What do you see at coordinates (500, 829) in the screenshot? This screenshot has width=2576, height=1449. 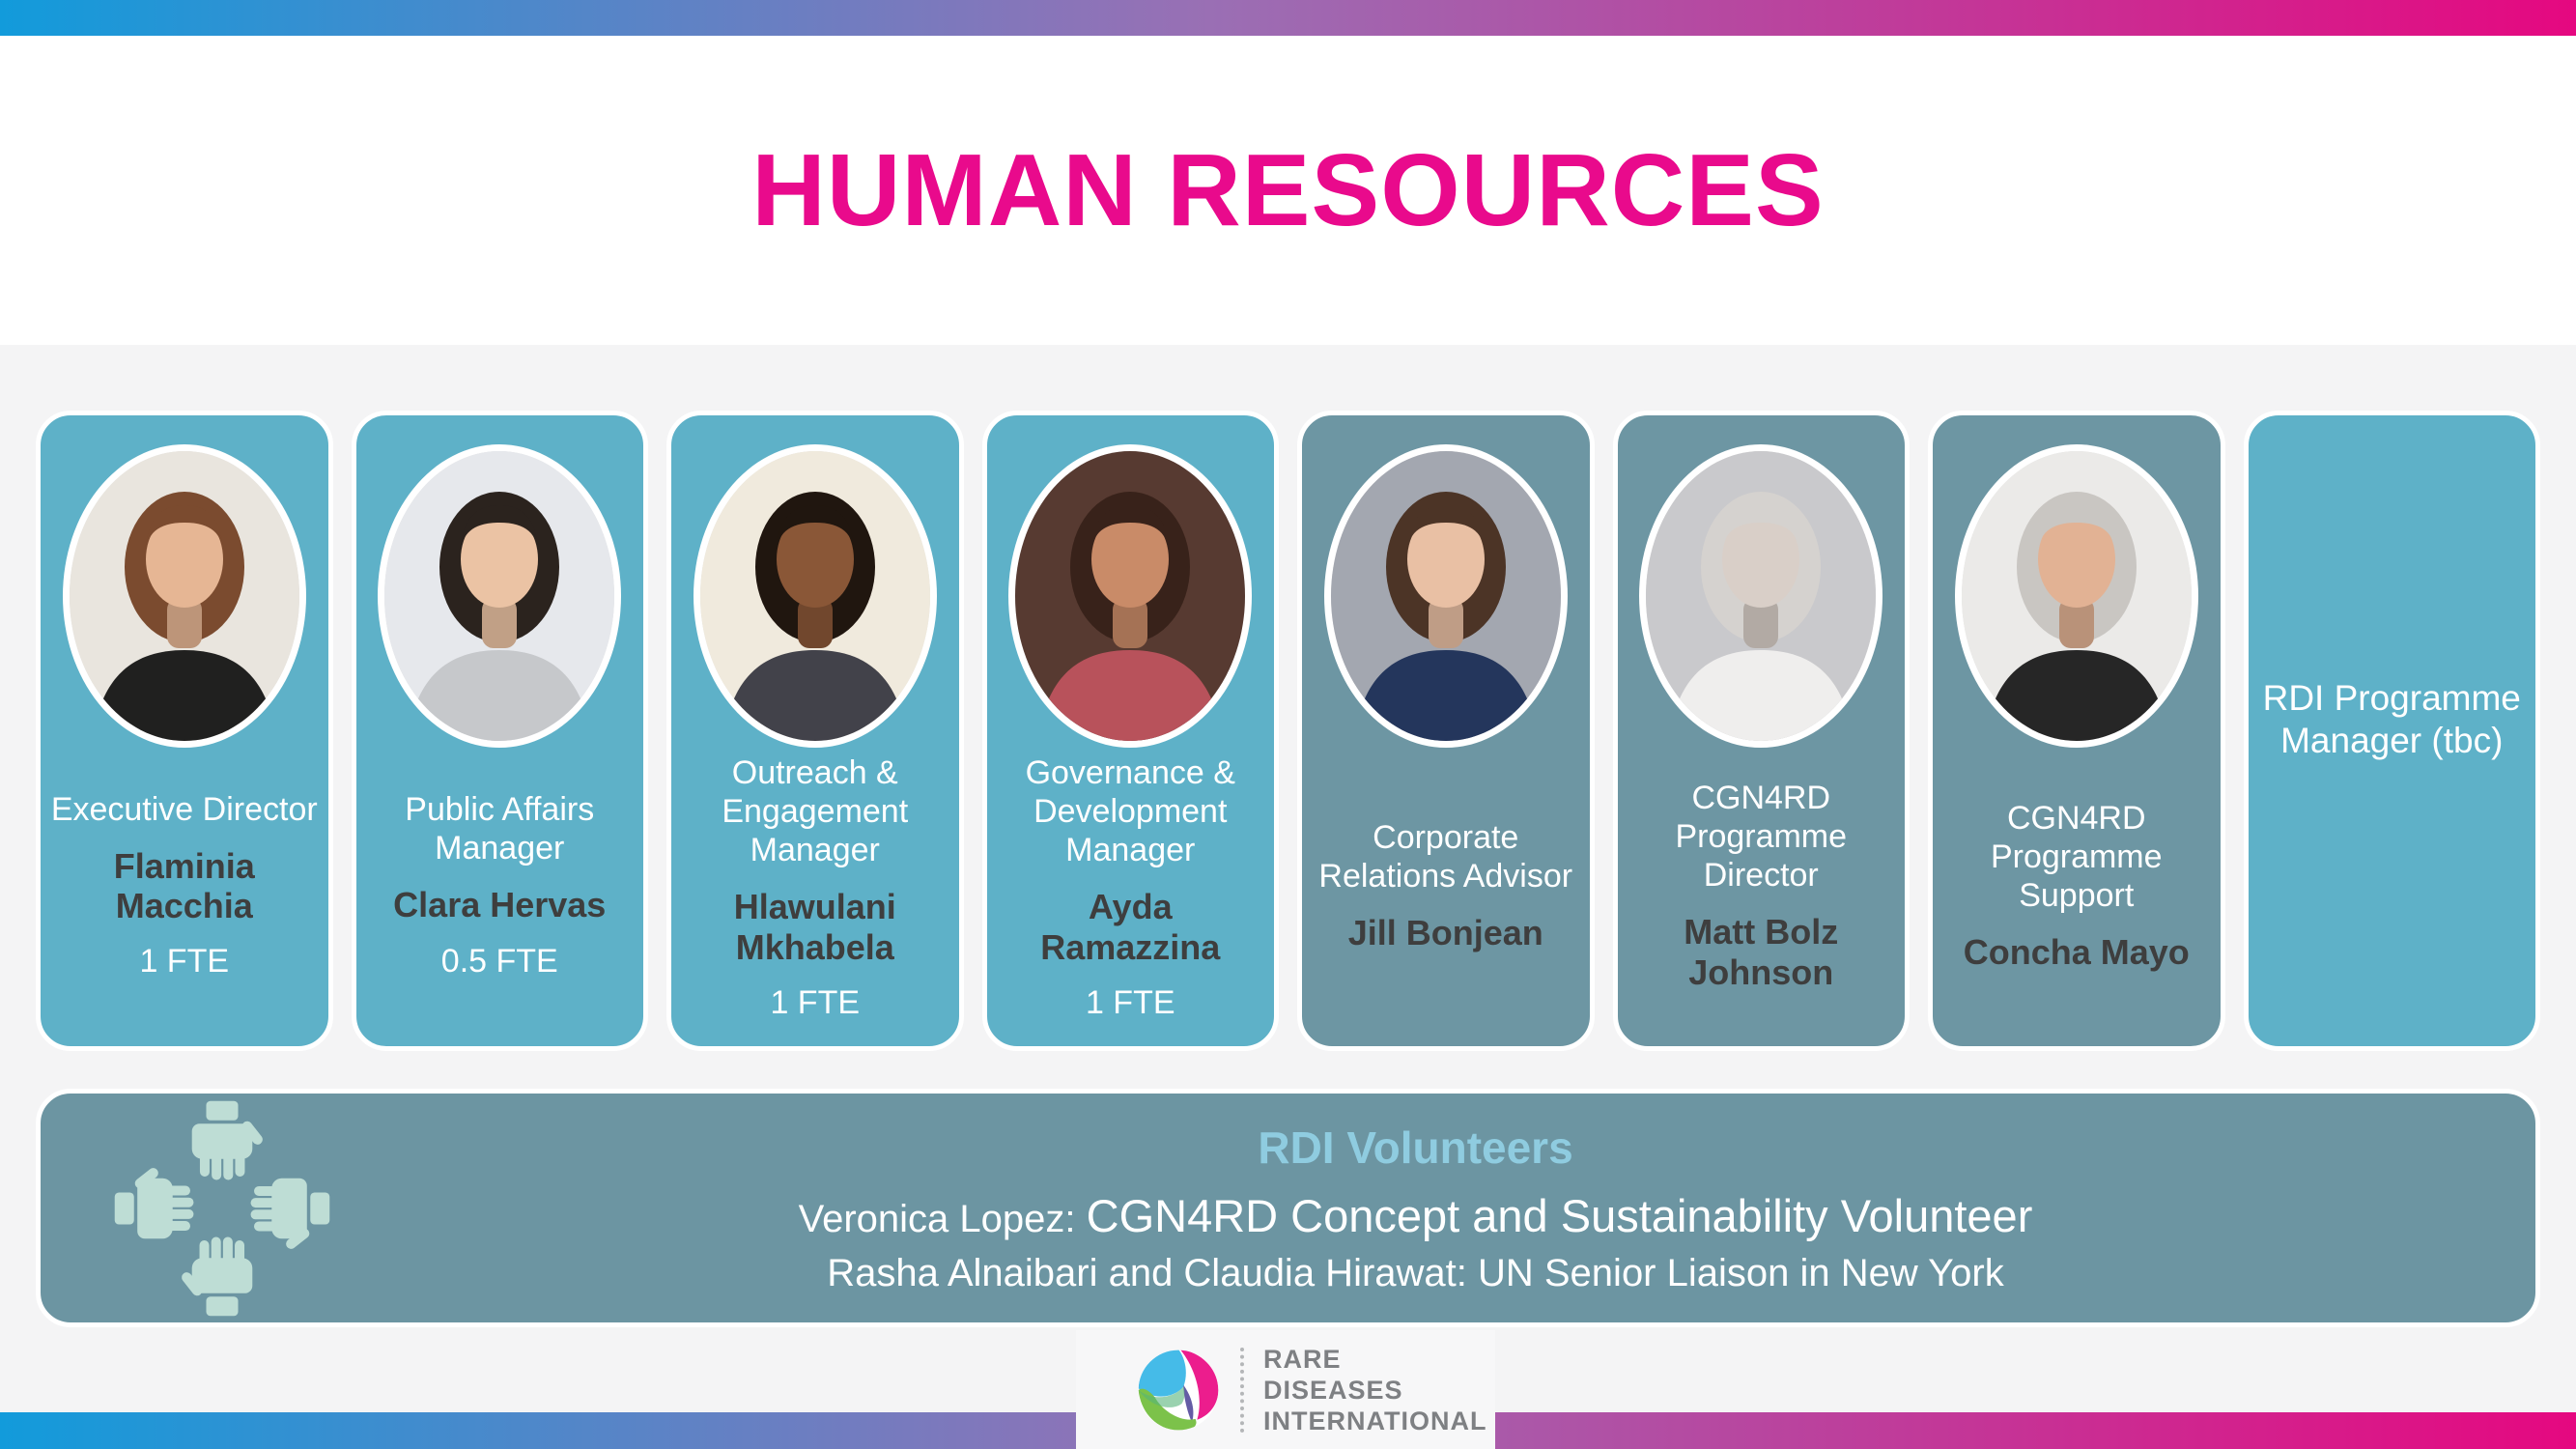 I see `role-title: Public Affairs Manager` at bounding box center [500, 829].